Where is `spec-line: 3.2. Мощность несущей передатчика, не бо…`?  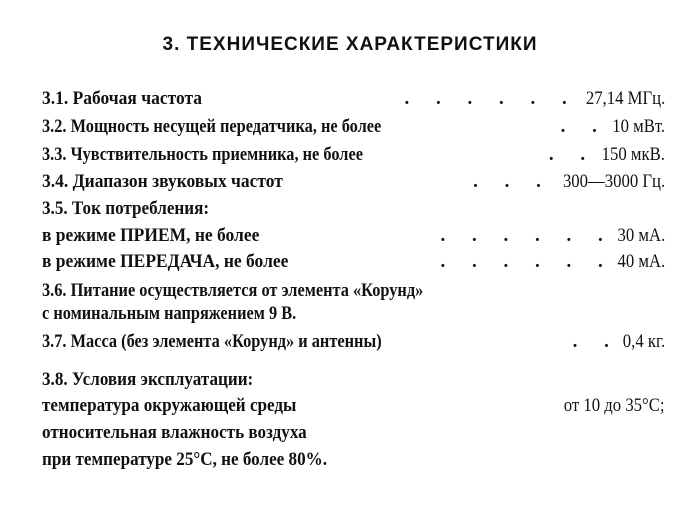 spec-line: 3.2. Мощность несущей передатчика, не бо… is located at coordinates (353, 129).